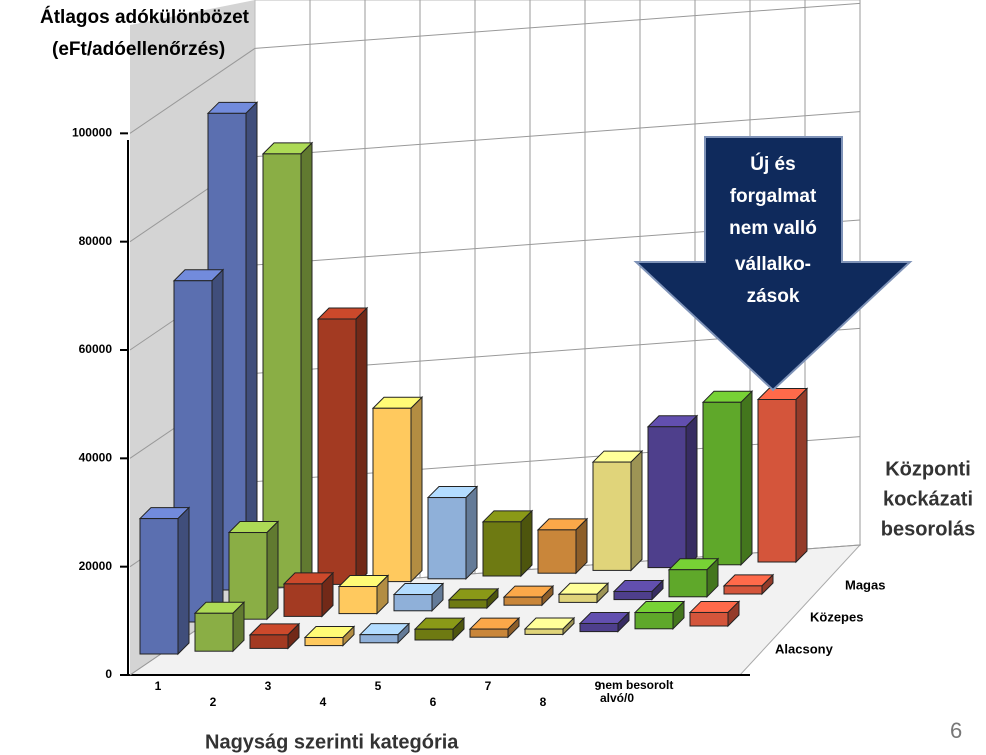 The image size is (986, 755). What do you see at coordinates (433, 702) in the screenshot?
I see `x-tick-label: 6` at bounding box center [433, 702].